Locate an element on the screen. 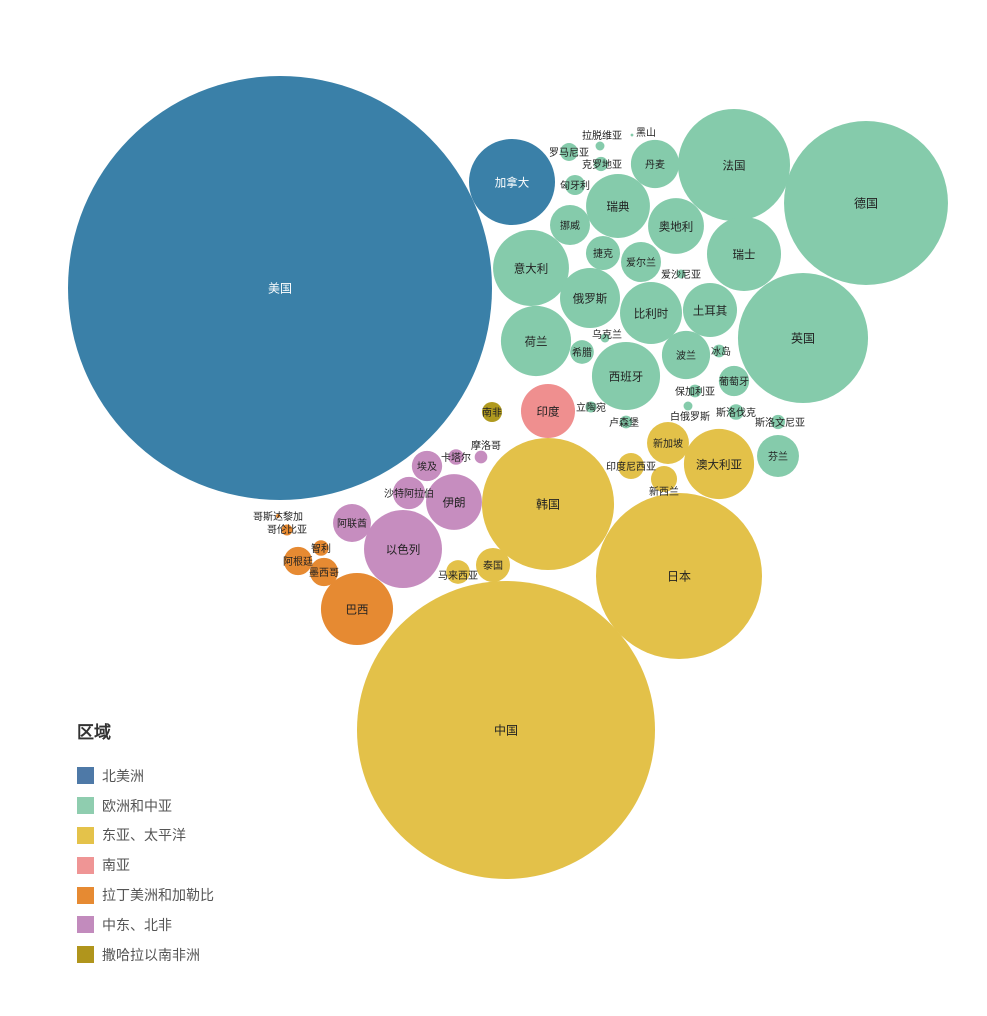 This screenshot has height=1016, width=987. legend-item: 撒哈拉以南非洲 is located at coordinates (145, 955).